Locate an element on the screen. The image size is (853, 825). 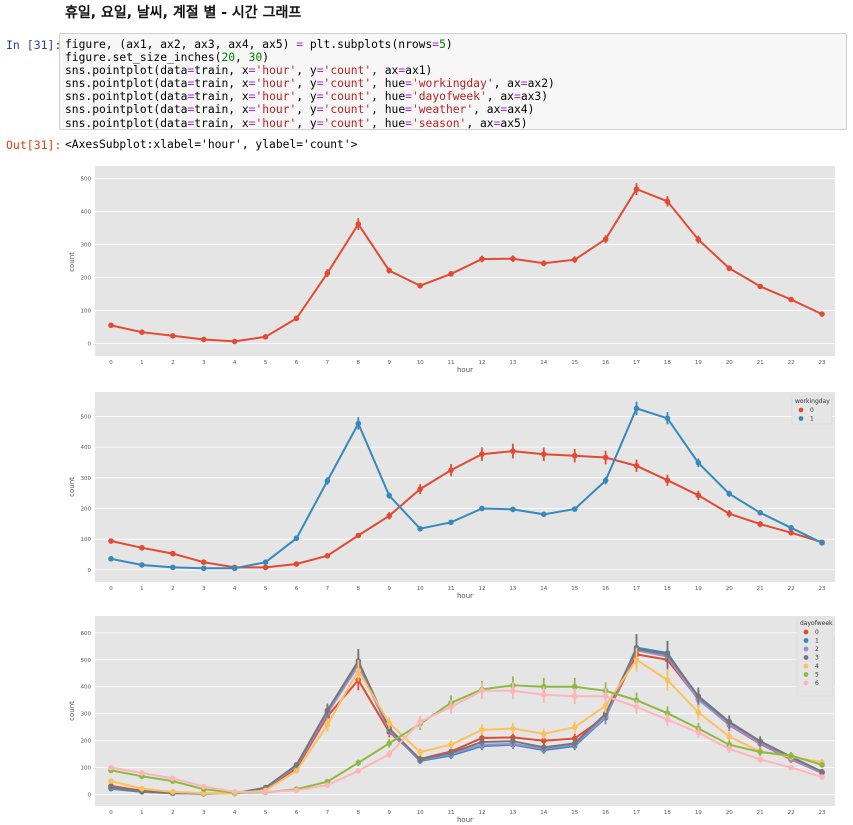
y-tick-label: 300 is located at coordinates (86, 246).